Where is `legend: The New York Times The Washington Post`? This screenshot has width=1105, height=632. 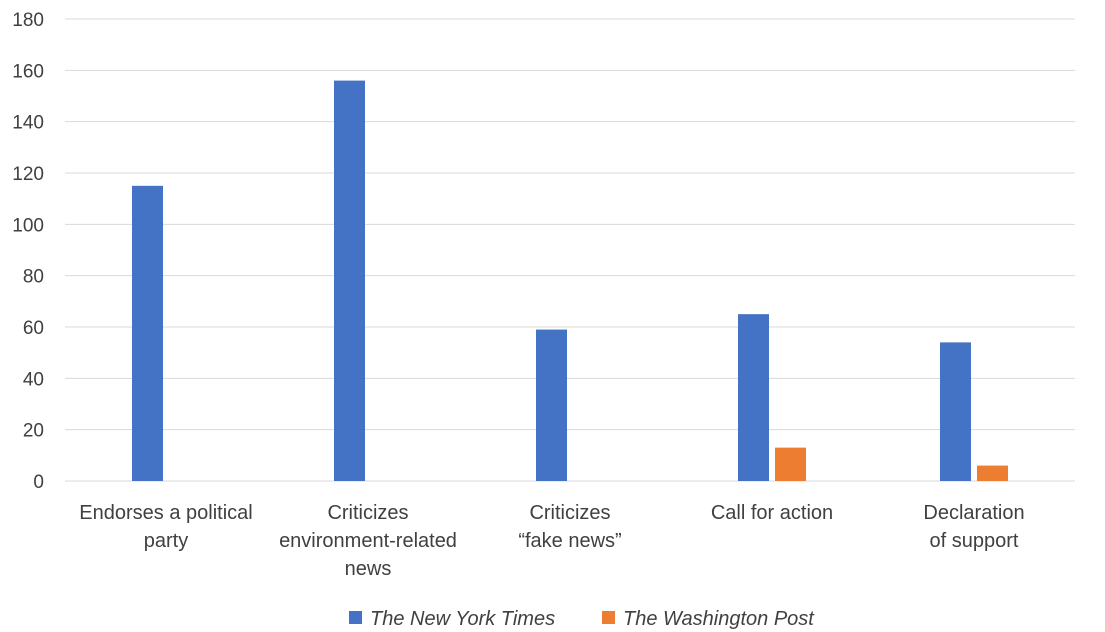 legend: The New York Times The Washington Post is located at coordinates (582, 619).